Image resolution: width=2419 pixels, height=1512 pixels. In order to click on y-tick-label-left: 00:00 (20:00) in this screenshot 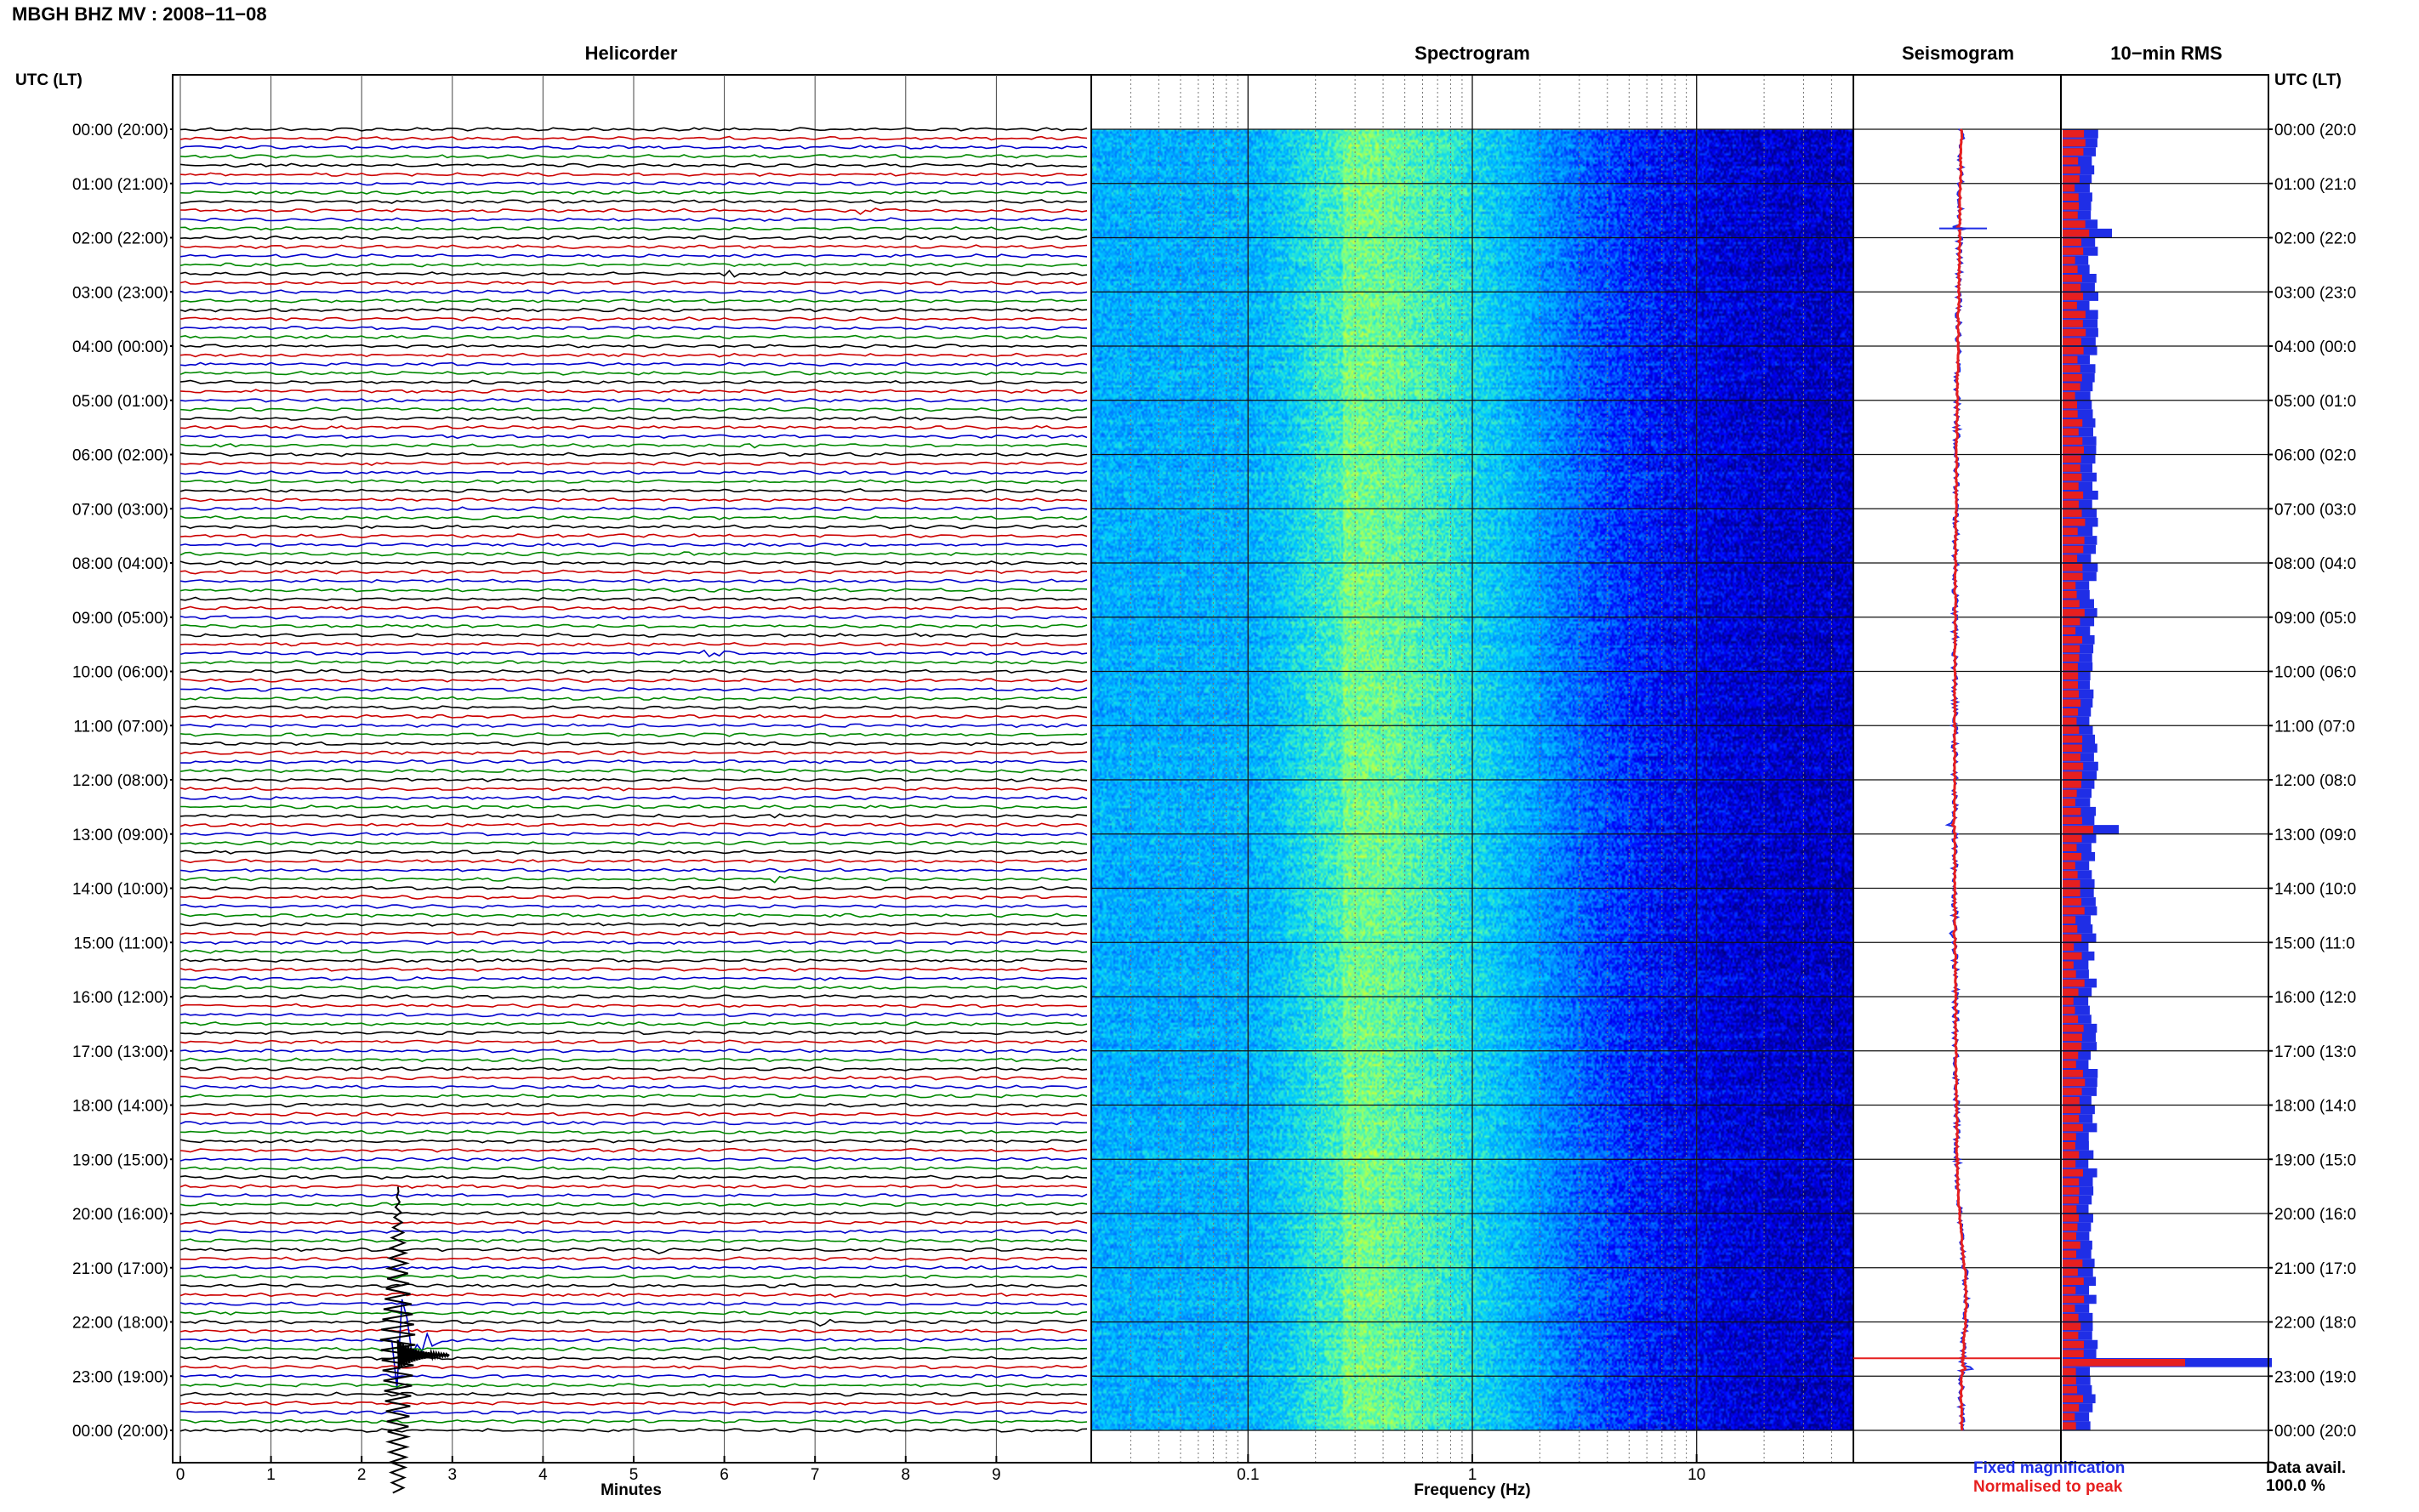, I will do `click(120, 1432)`.